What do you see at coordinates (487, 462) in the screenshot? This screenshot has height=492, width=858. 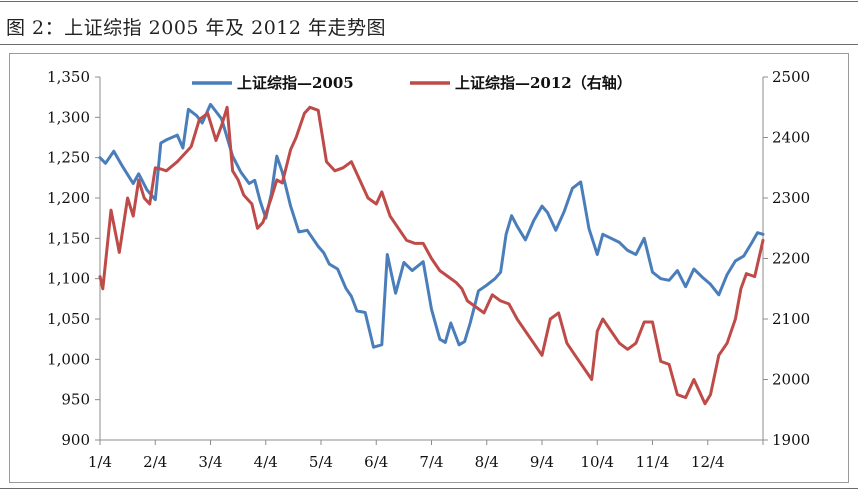 I see `x-tick-label: 8/4` at bounding box center [487, 462].